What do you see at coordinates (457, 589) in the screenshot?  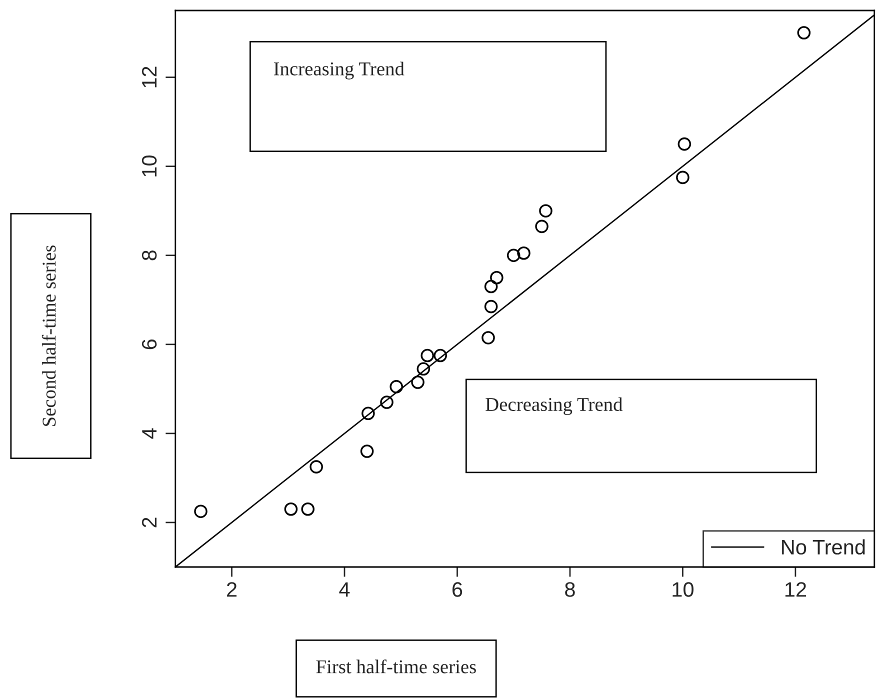 I see `x-tick-label: 6` at bounding box center [457, 589].